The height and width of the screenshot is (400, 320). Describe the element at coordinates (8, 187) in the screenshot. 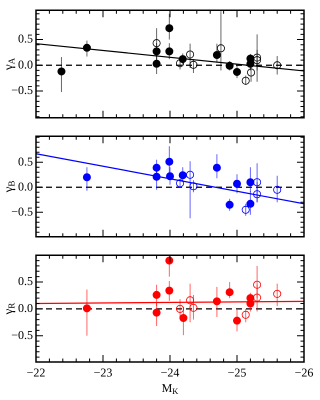

I see `y-axis-title: γB` at that location.